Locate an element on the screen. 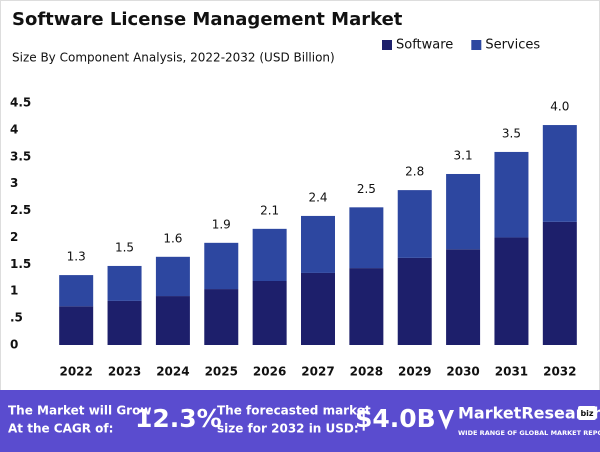 The image size is (600, 452). y-tick-label: 0 is located at coordinates (14, 345).